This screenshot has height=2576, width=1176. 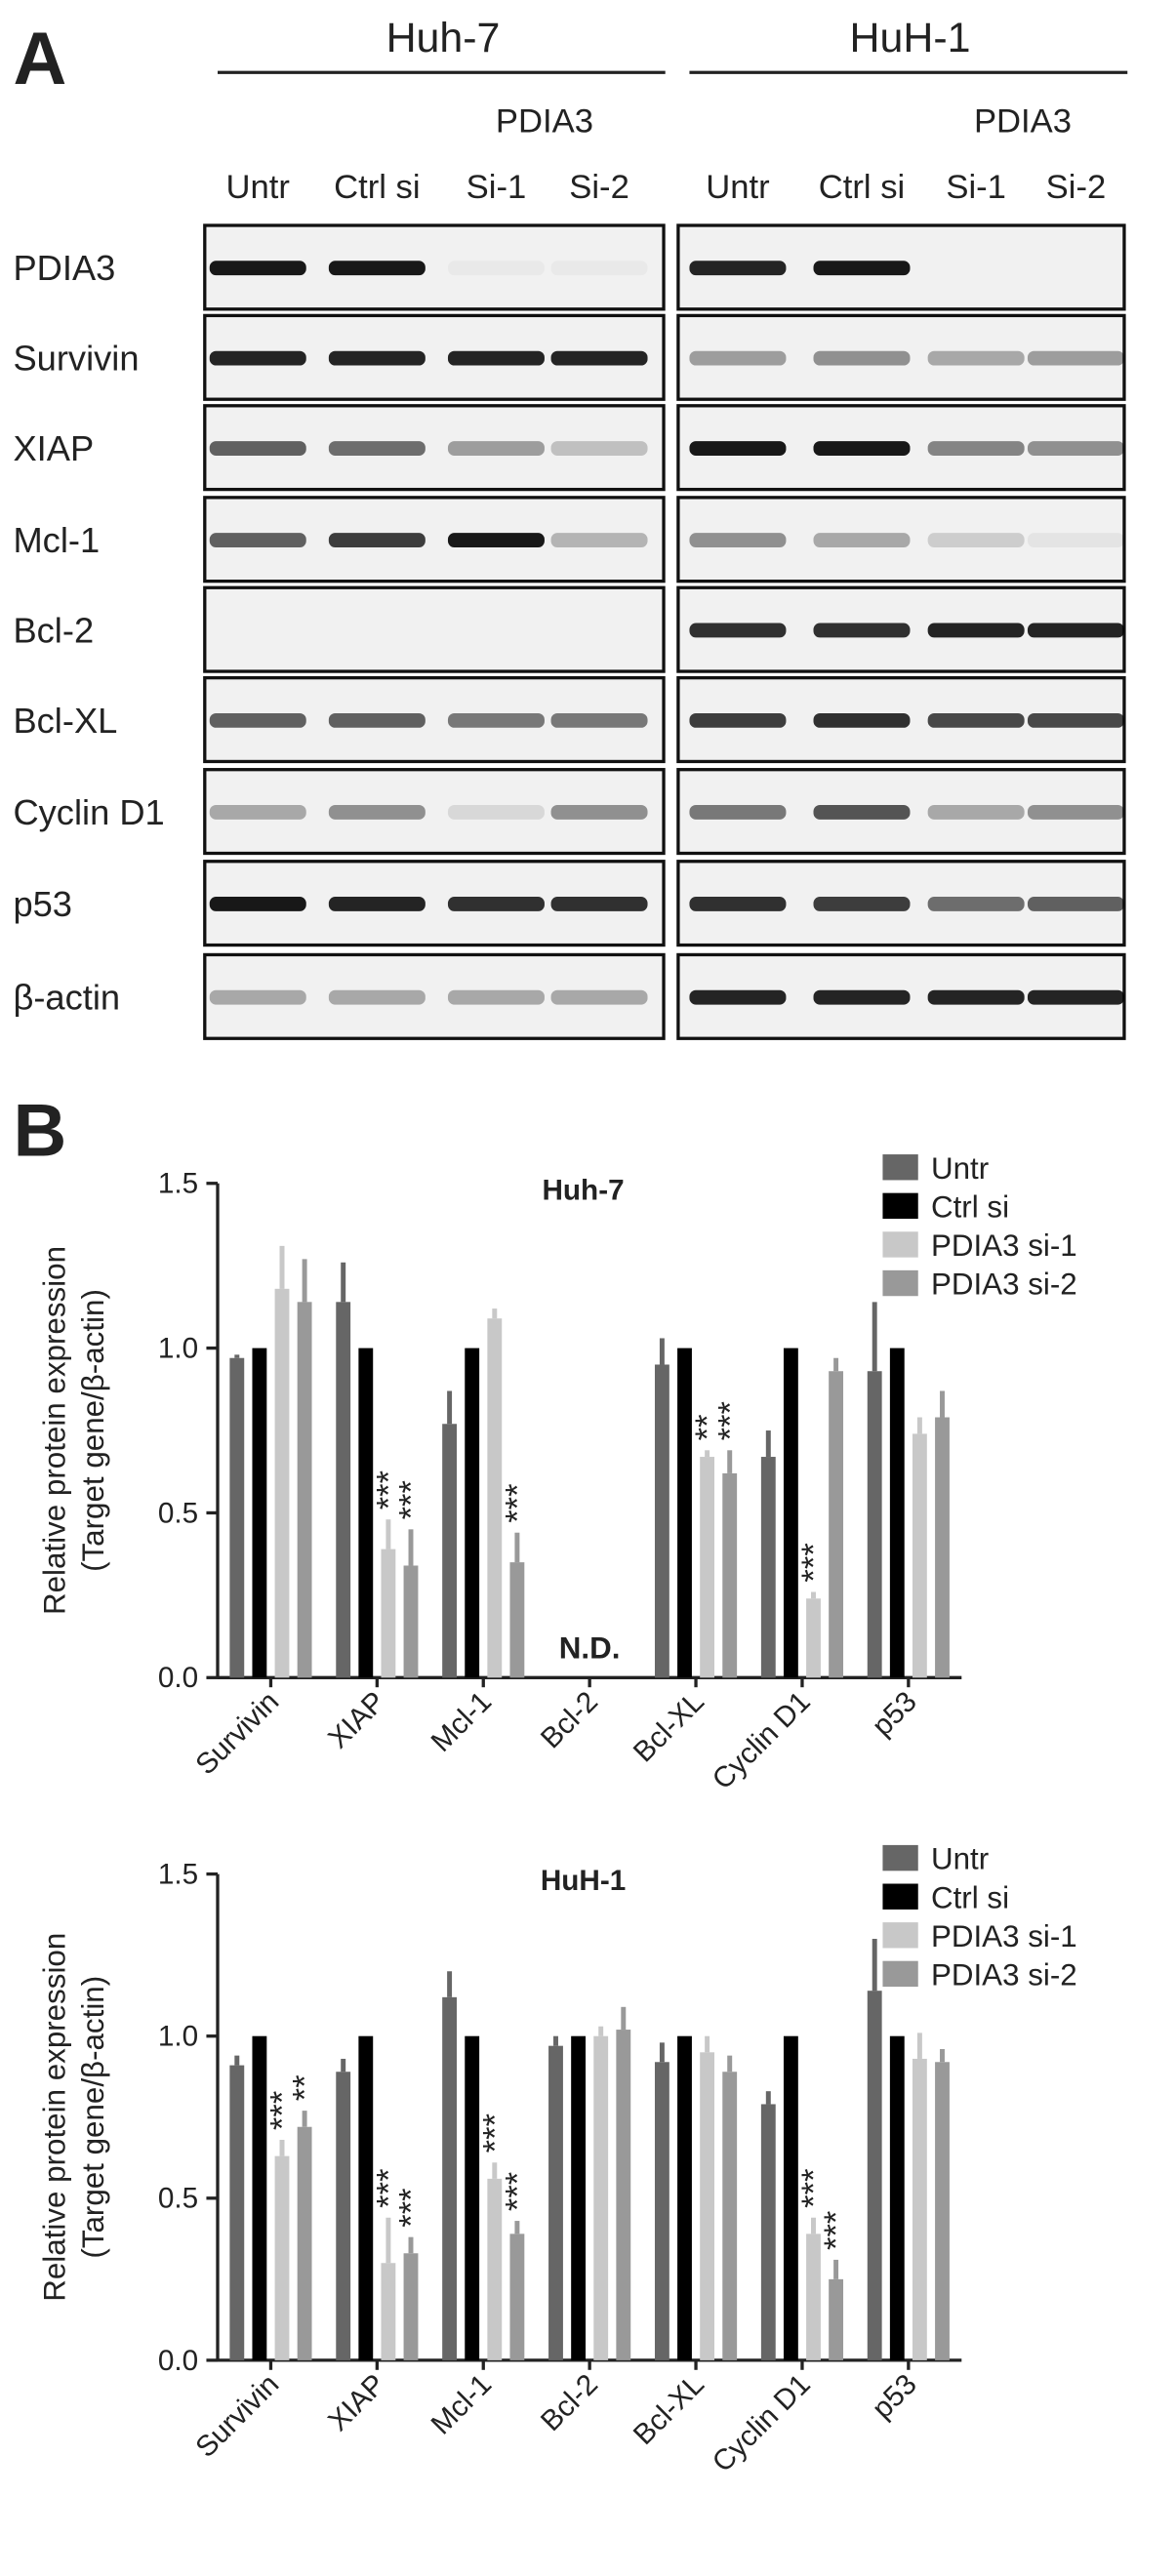 What do you see at coordinates (56, 540) in the screenshot?
I see `protein-label: Mcl-1` at bounding box center [56, 540].